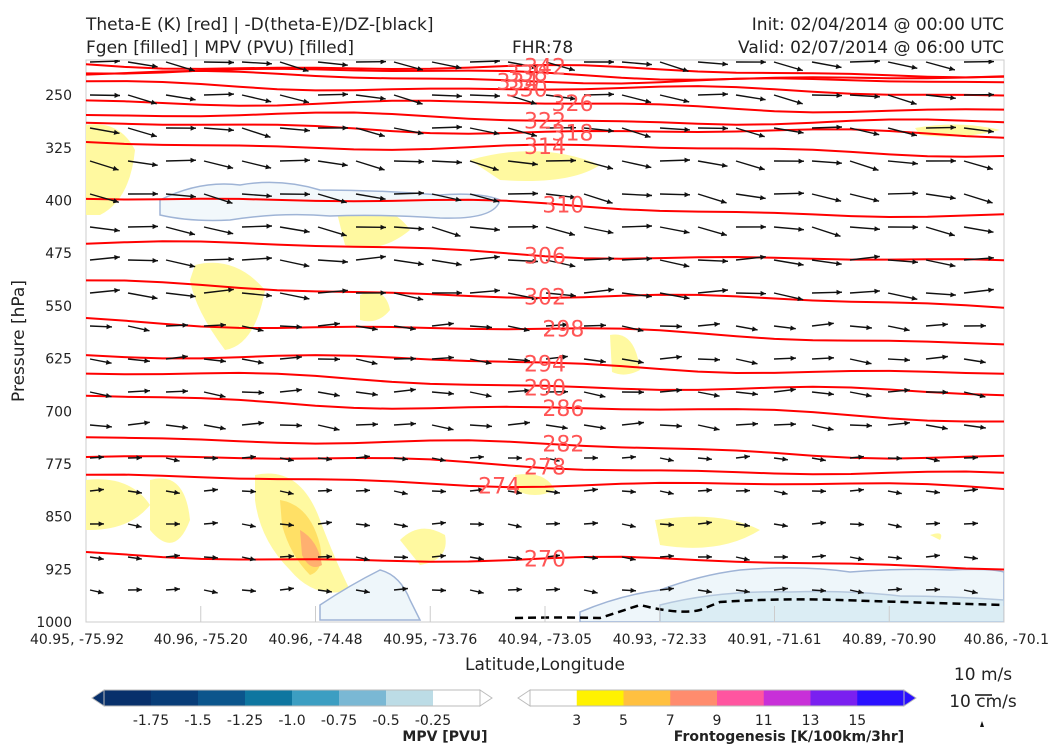  What do you see at coordinates (98, 698) in the screenshot?
I see `colorbar-extend-left` at bounding box center [98, 698].